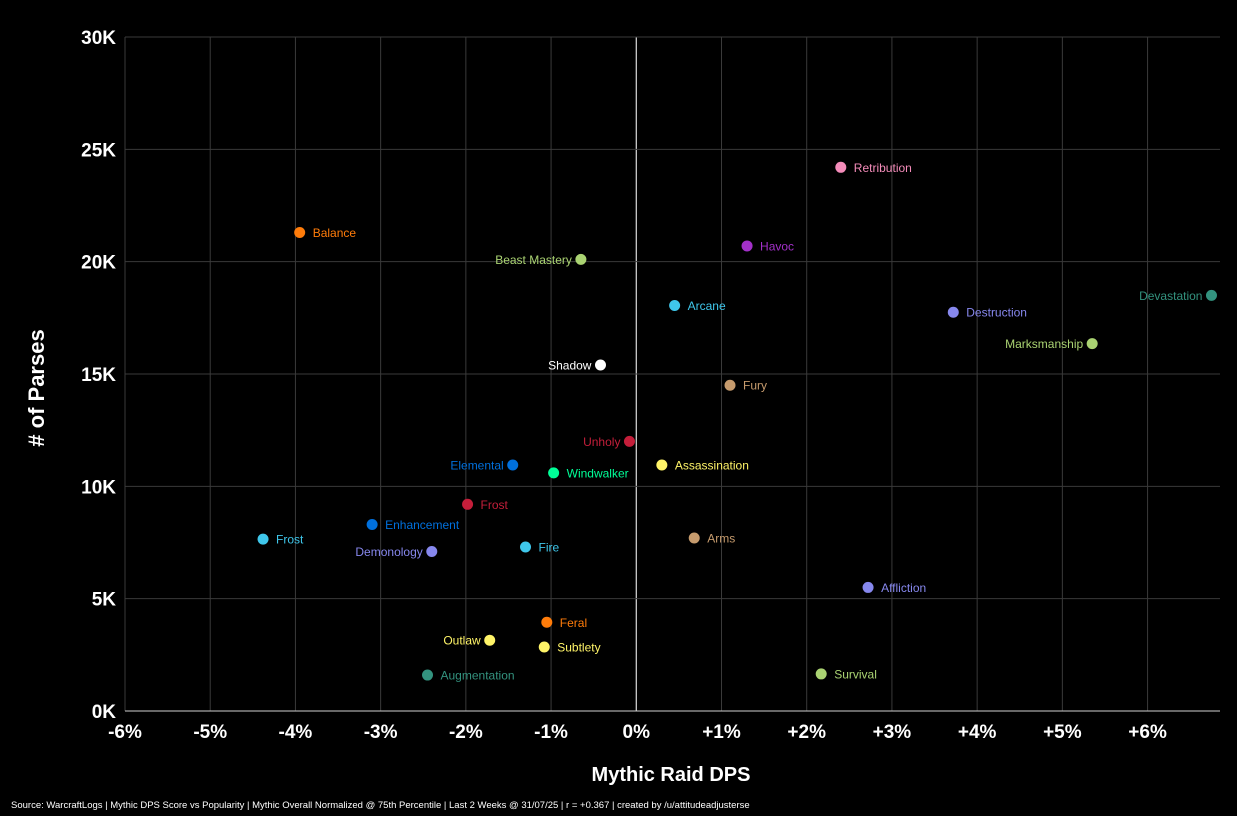 The width and height of the screenshot is (1237, 816). I want to click on y-tick-label: 15K, so click(98, 375).